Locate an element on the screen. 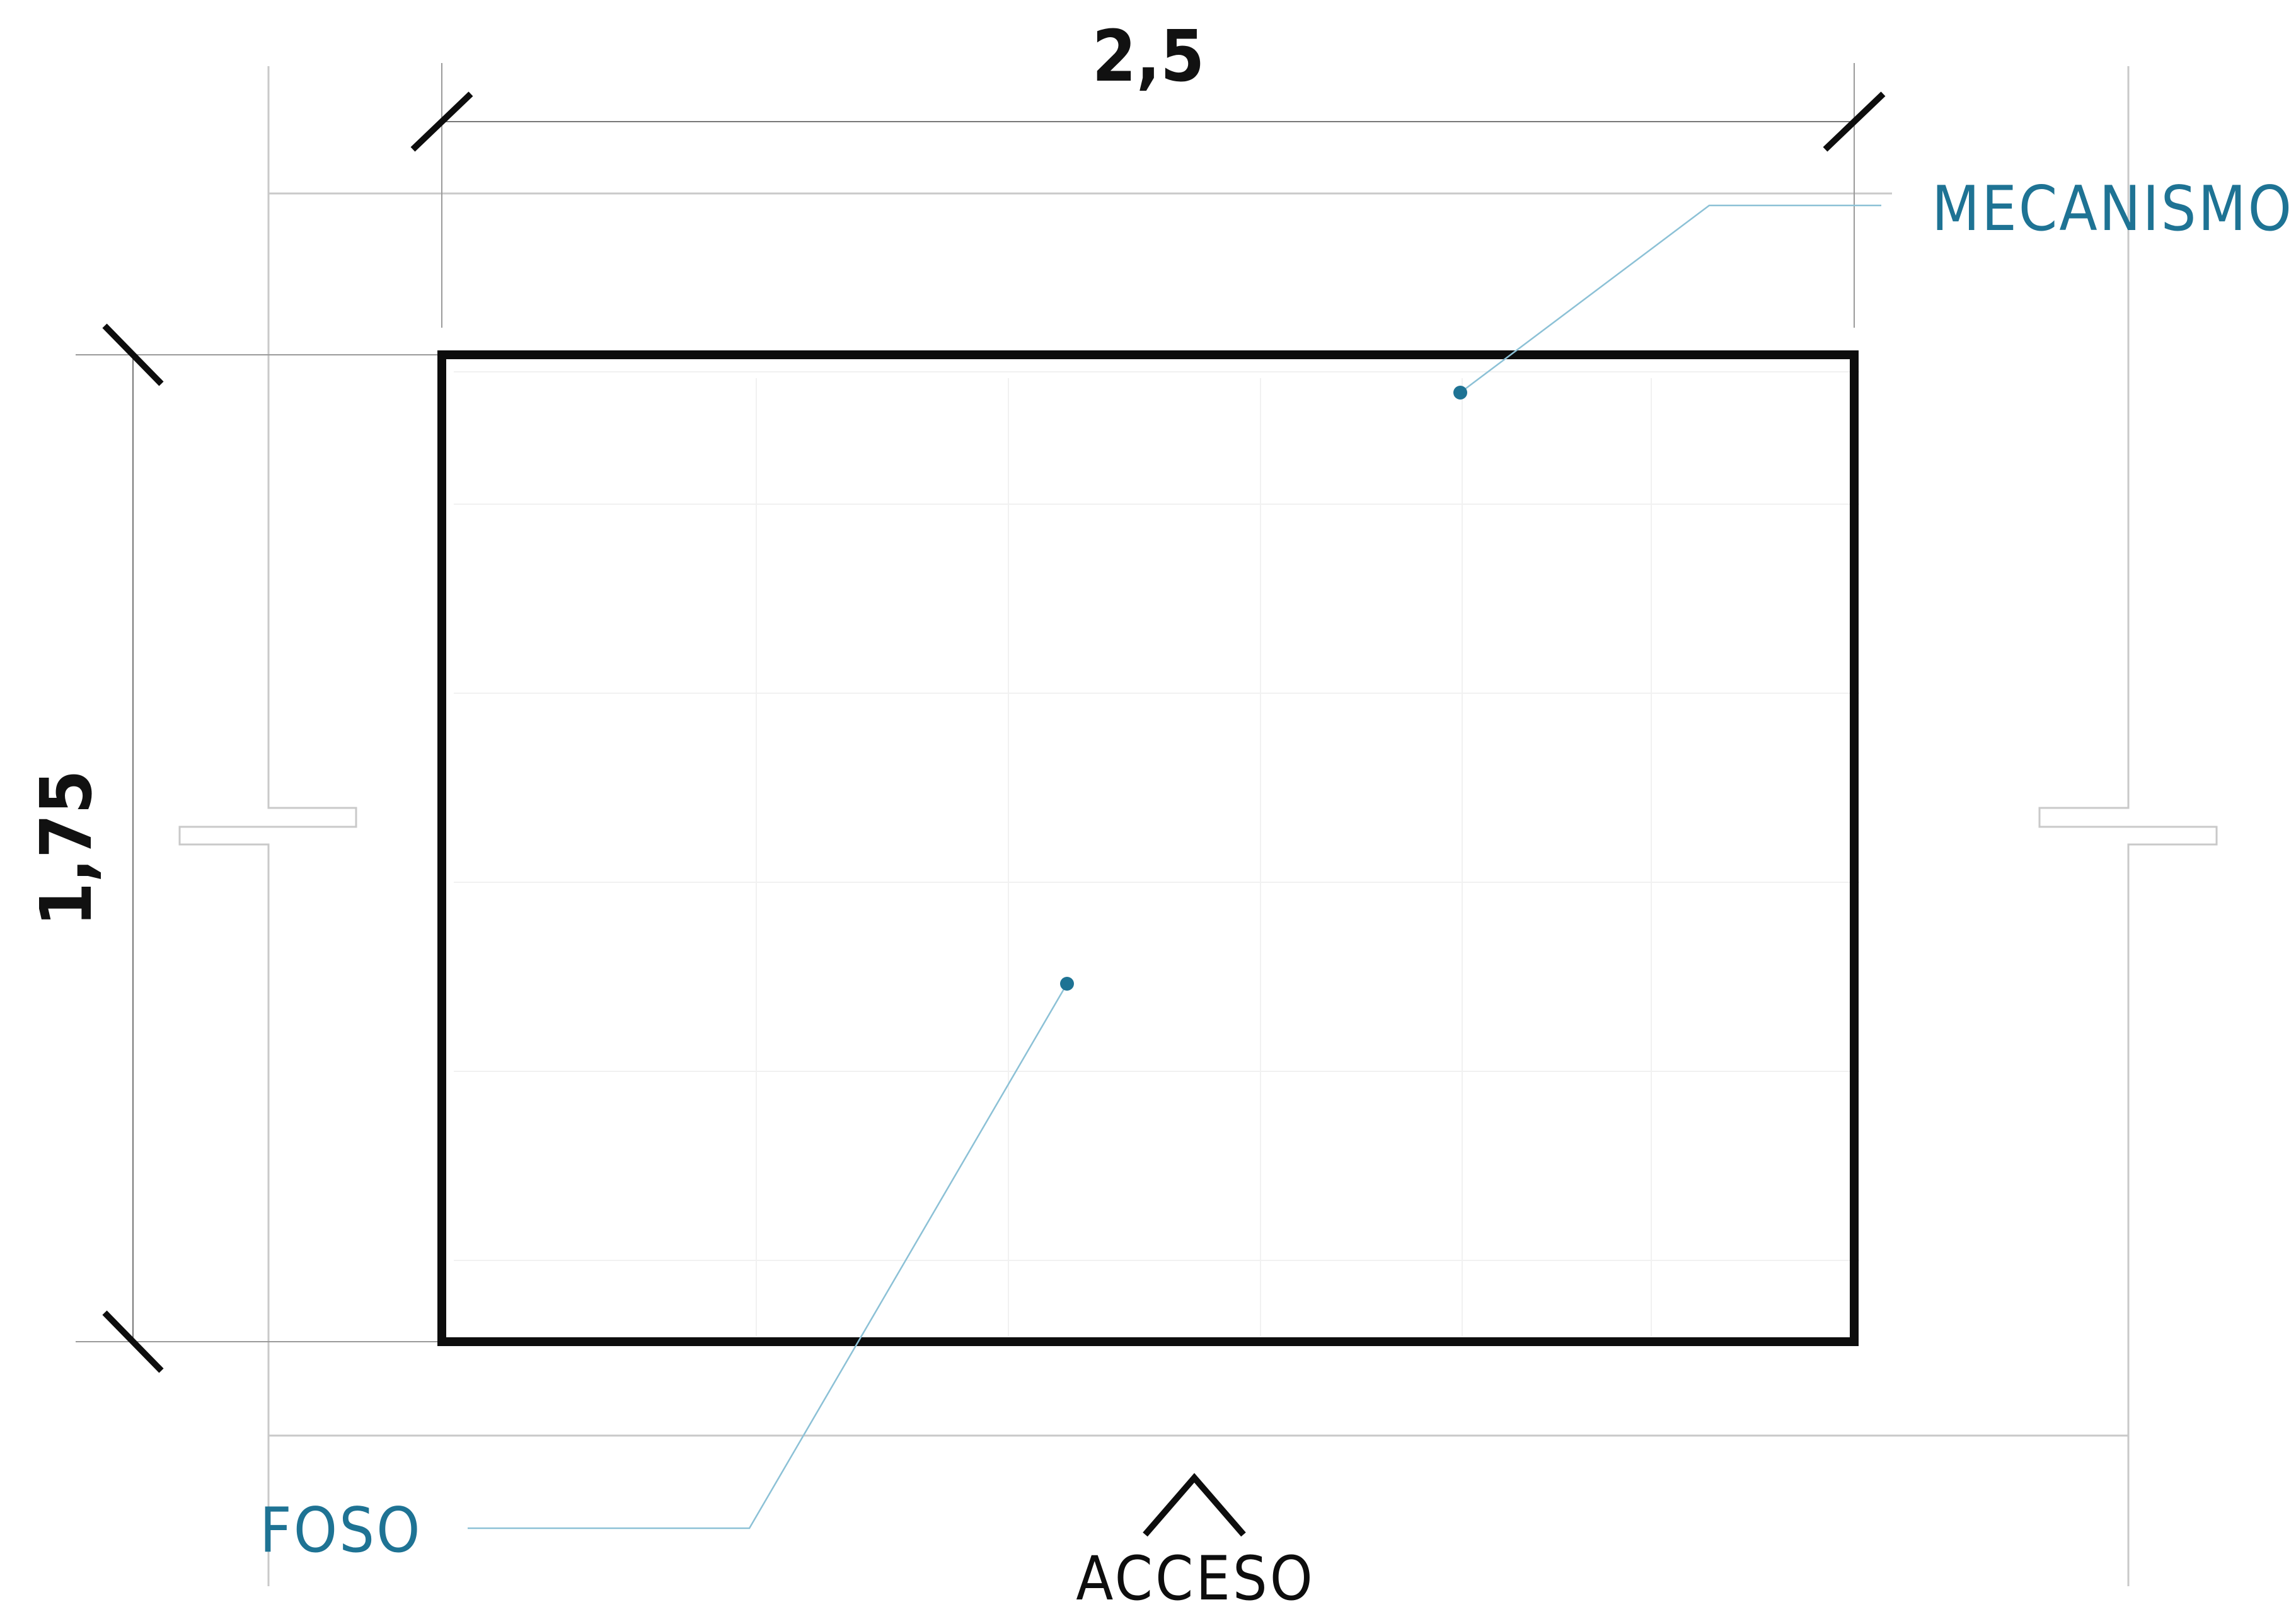 This screenshot has height=1607, width=2296. mechanism-callout: MECANISMO is located at coordinates (1873, 287).